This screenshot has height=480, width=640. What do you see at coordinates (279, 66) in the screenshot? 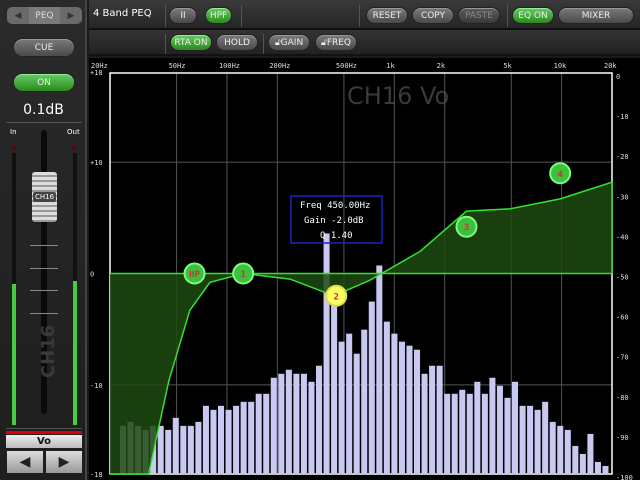
I see `freq-tick-label: 200Hz` at bounding box center [279, 66].